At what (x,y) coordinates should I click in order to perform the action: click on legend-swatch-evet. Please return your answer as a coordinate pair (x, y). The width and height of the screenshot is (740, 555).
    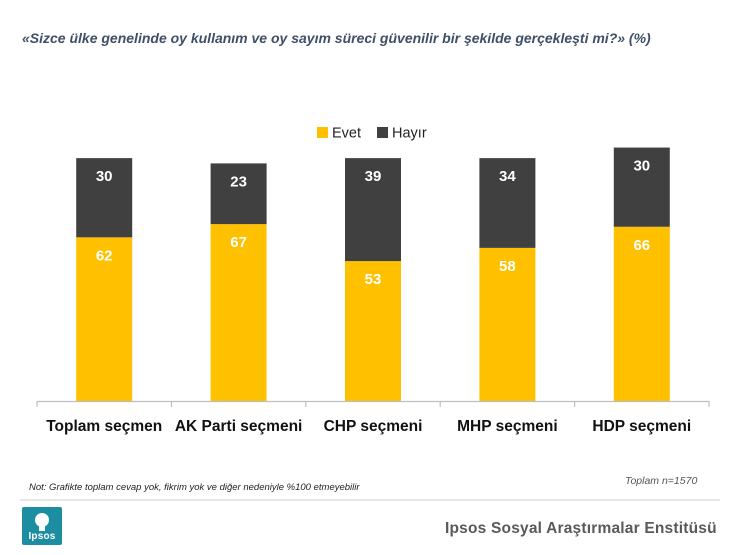
    Looking at the image, I should click on (322, 132).